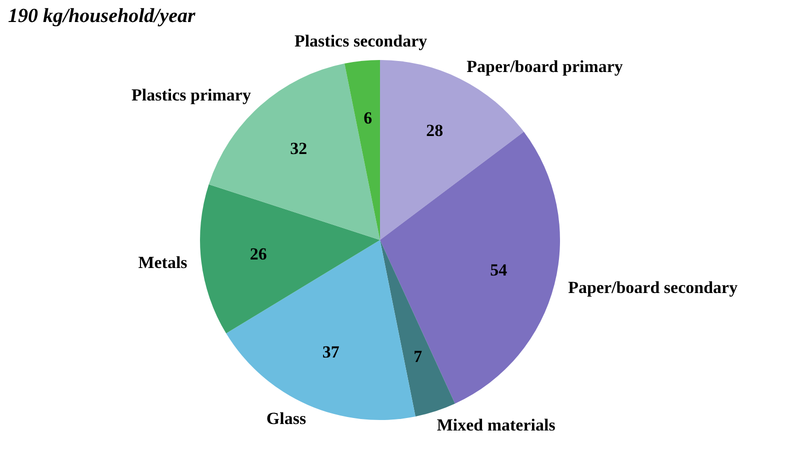 This screenshot has width=807, height=454. Describe the element at coordinates (361, 40) in the screenshot. I see `slice-label: Plastics secondary` at that location.